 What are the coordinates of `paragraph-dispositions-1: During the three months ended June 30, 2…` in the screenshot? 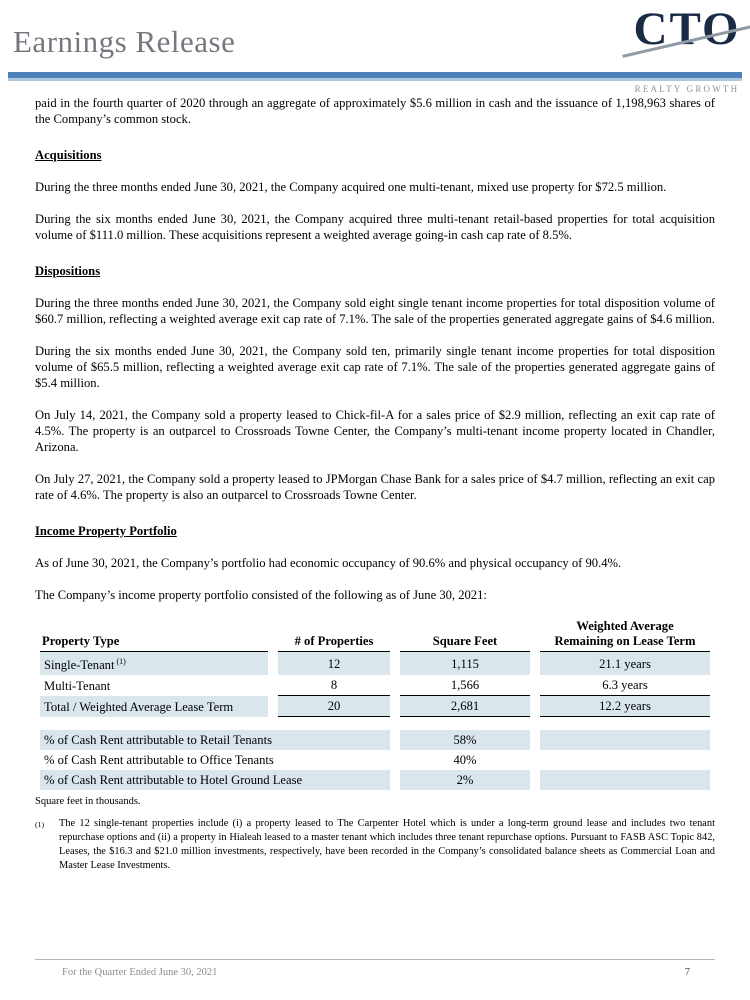 It's located at (375, 311).